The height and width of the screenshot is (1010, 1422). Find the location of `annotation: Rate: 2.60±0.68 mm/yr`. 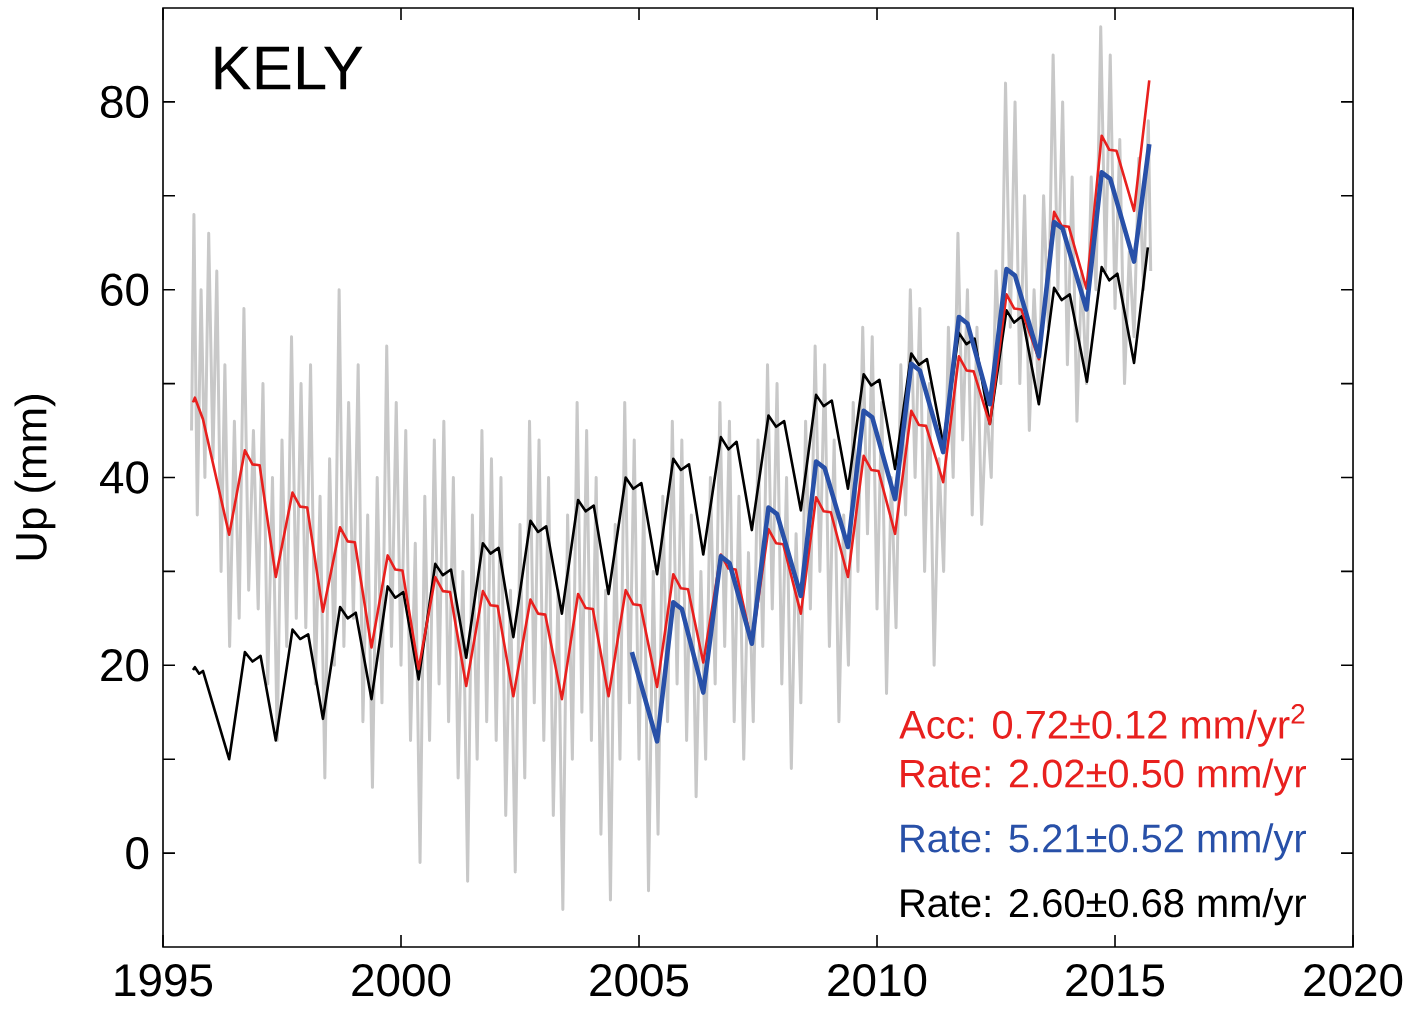

annotation: Rate: 2.60±0.68 mm/yr is located at coordinates (1103, 907).